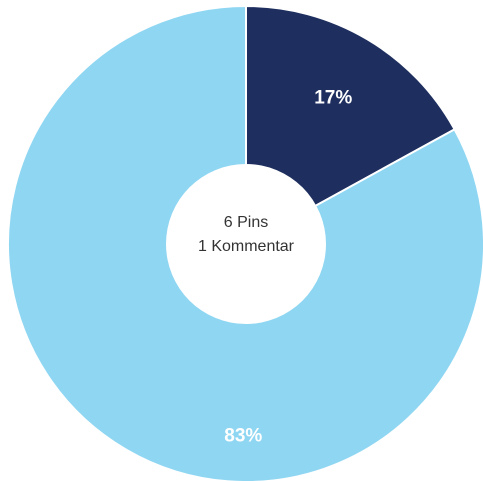 The width and height of the screenshot is (483, 481). I want to click on center-text-line-1: 6 Pins, so click(246, 222).